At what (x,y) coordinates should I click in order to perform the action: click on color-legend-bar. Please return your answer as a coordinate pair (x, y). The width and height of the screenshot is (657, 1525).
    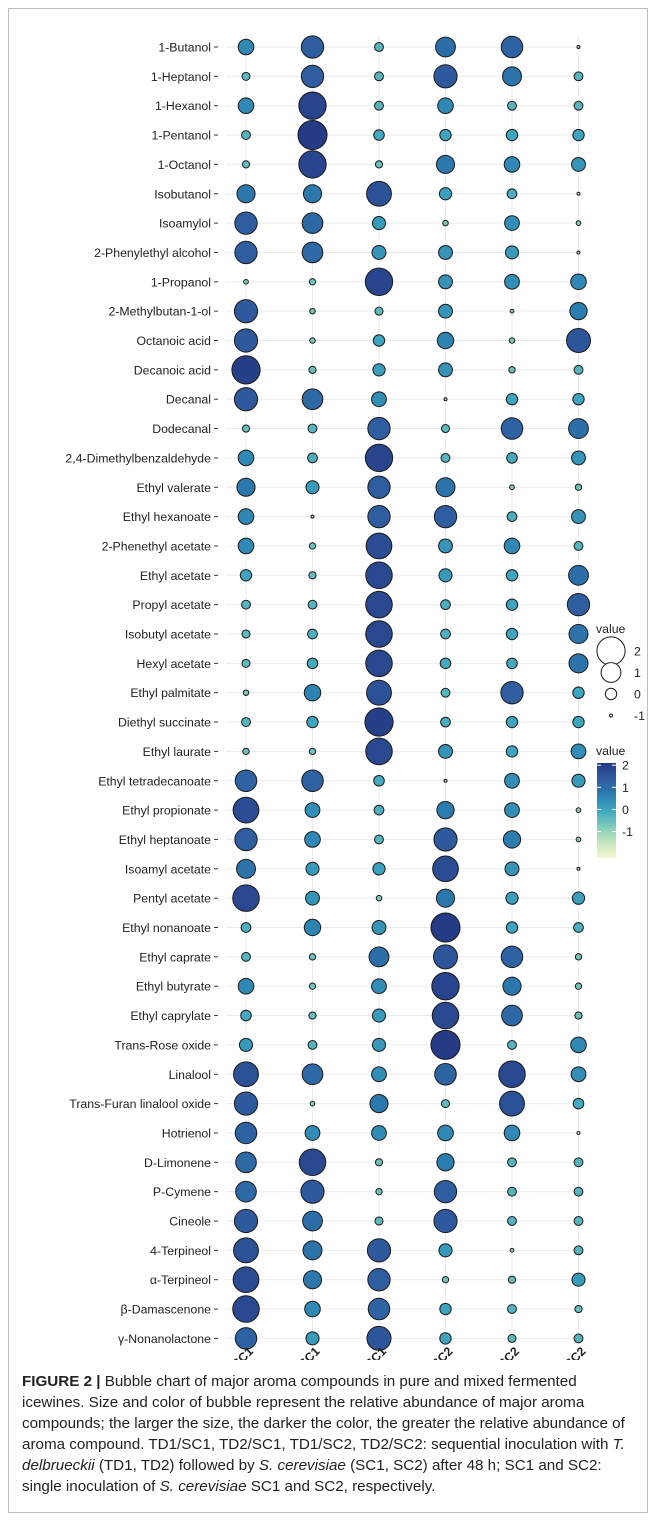
    Looking at the image, I should click on (606, 810).